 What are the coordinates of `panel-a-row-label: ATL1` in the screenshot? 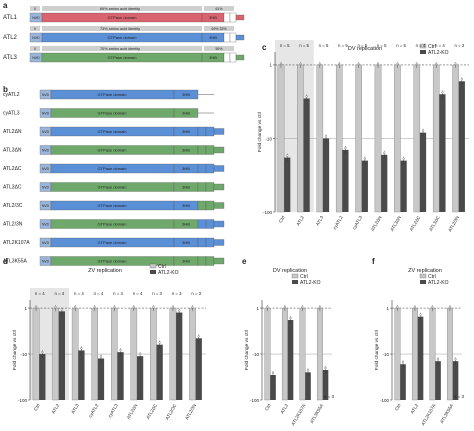 It's located at (10, 18).